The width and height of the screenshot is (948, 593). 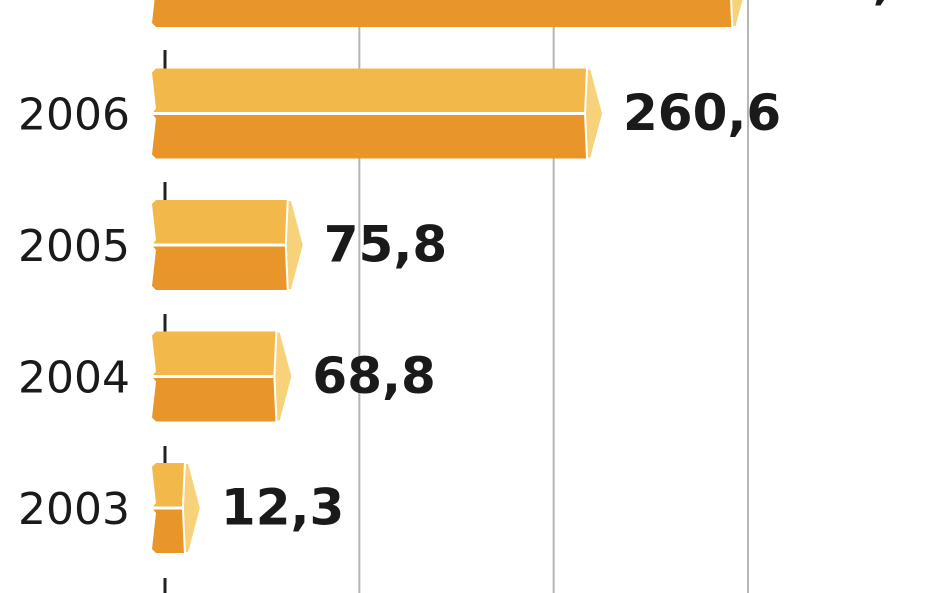 I want to click on category-label: 2005, so click(x=74, y=246).